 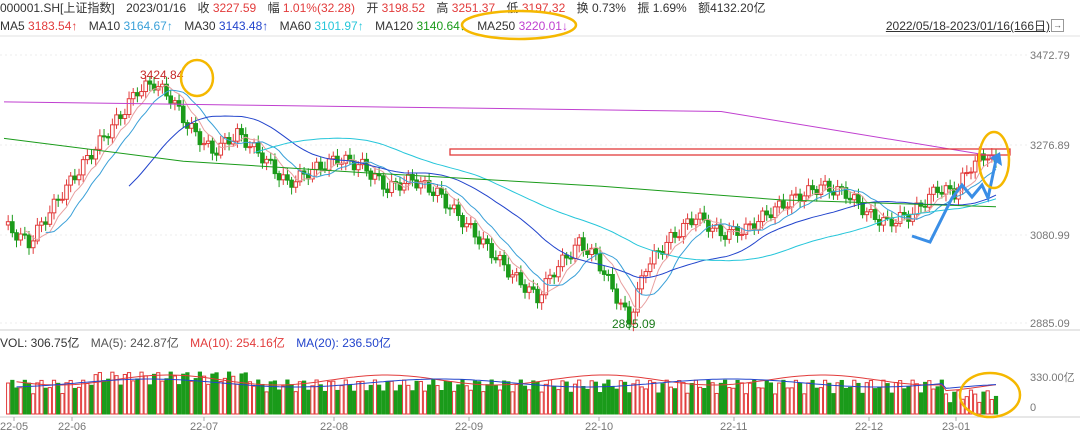 What do you see at coordinates (204, 427) in the screenshot?
I see `month-tick: 22-07` at bounding box center [204, 427].